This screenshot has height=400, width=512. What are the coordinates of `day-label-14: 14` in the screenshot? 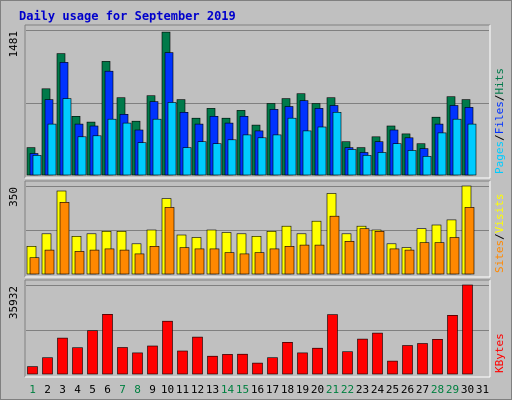 It's located at (228, 389).